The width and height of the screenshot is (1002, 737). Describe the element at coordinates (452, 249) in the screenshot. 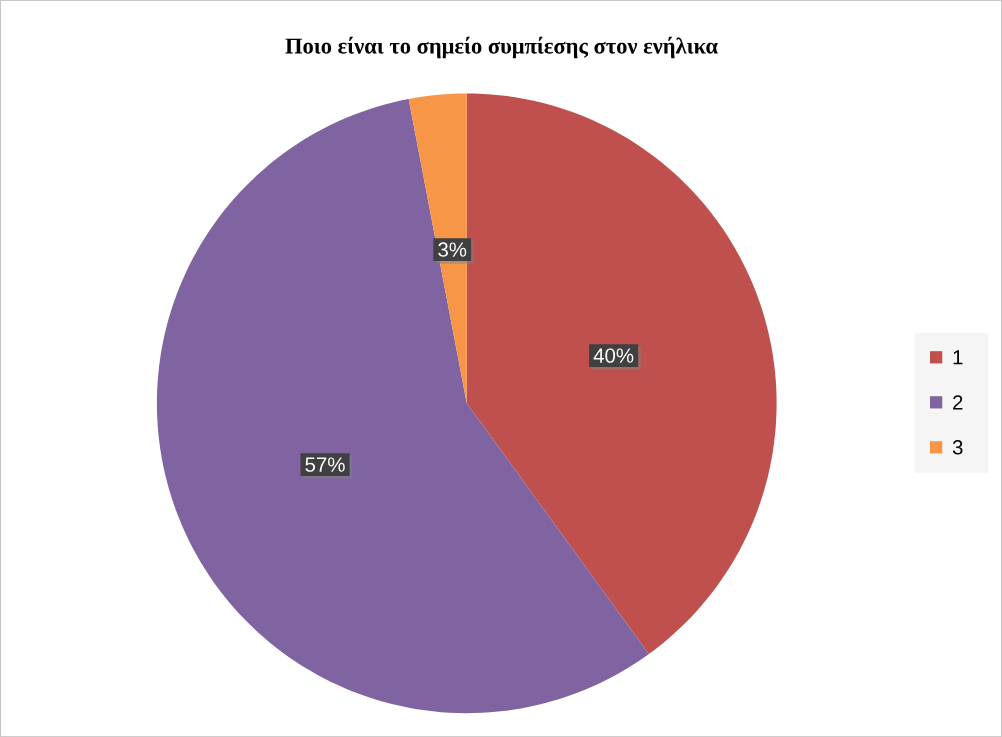

I see `data-label: 3%` at that location.